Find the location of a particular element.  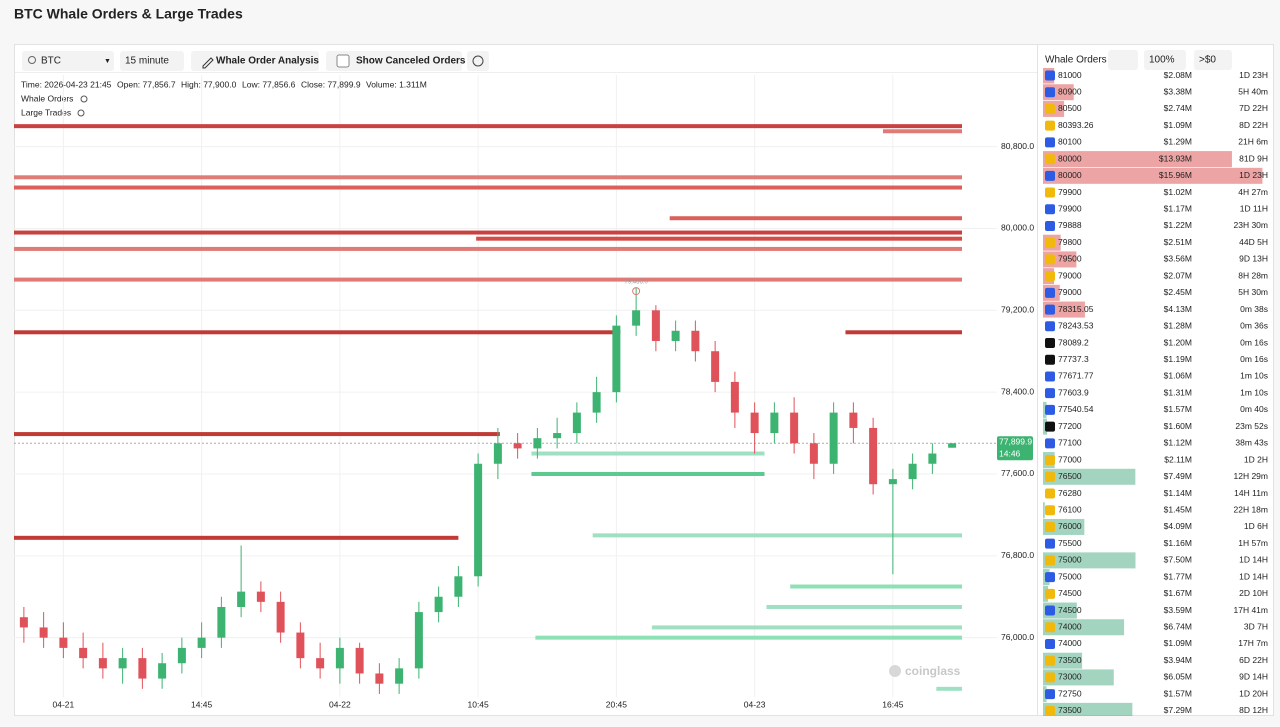

order-price: 80500 is located at coordinates (1070, 108).